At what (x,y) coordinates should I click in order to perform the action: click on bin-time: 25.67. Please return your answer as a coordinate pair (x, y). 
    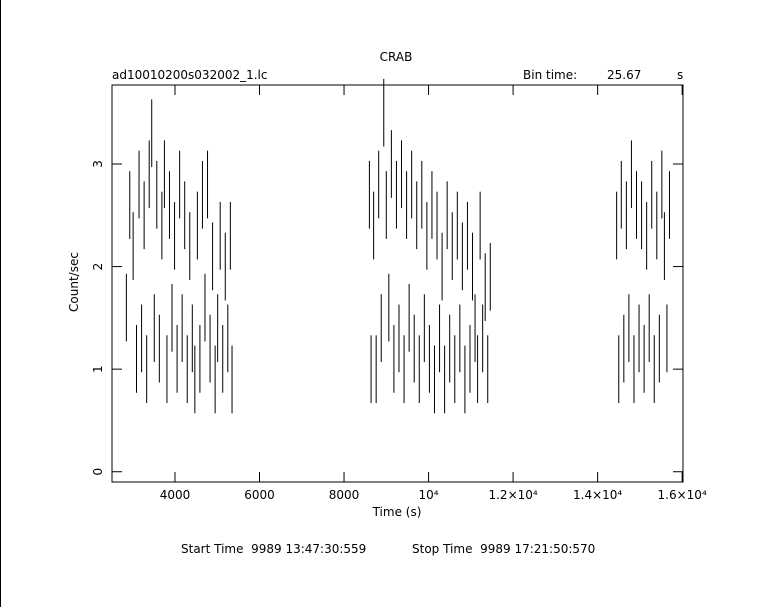
    Looking at the image, I should click on (624, 75).